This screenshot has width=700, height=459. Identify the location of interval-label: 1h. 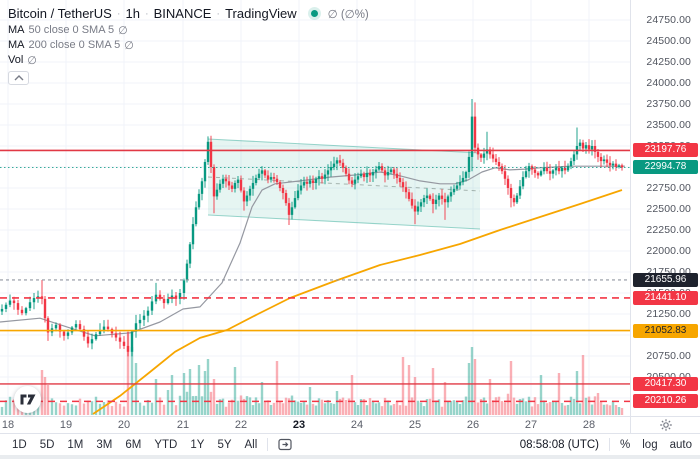
(132, 13).